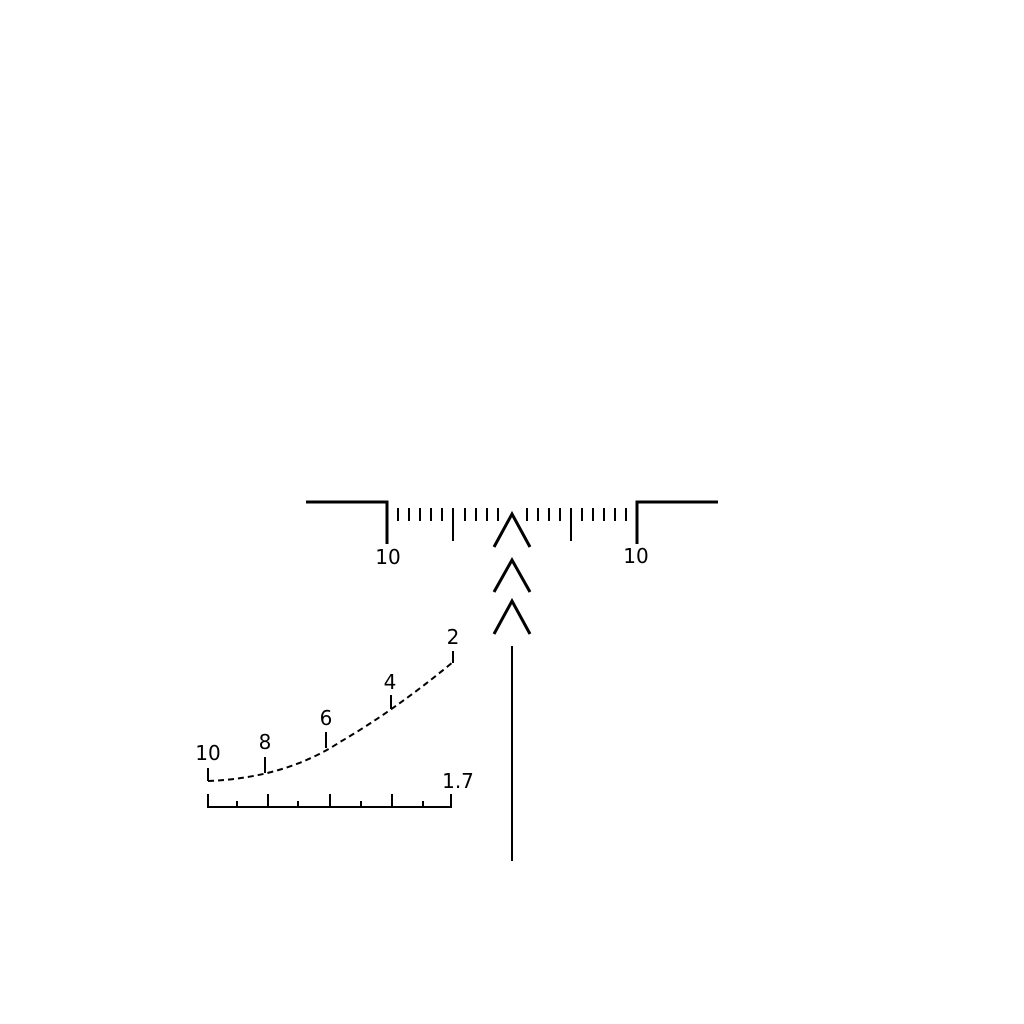 The image size is (1024, 1024). I want to click on curve-label-8: 8, so click(265, 742).